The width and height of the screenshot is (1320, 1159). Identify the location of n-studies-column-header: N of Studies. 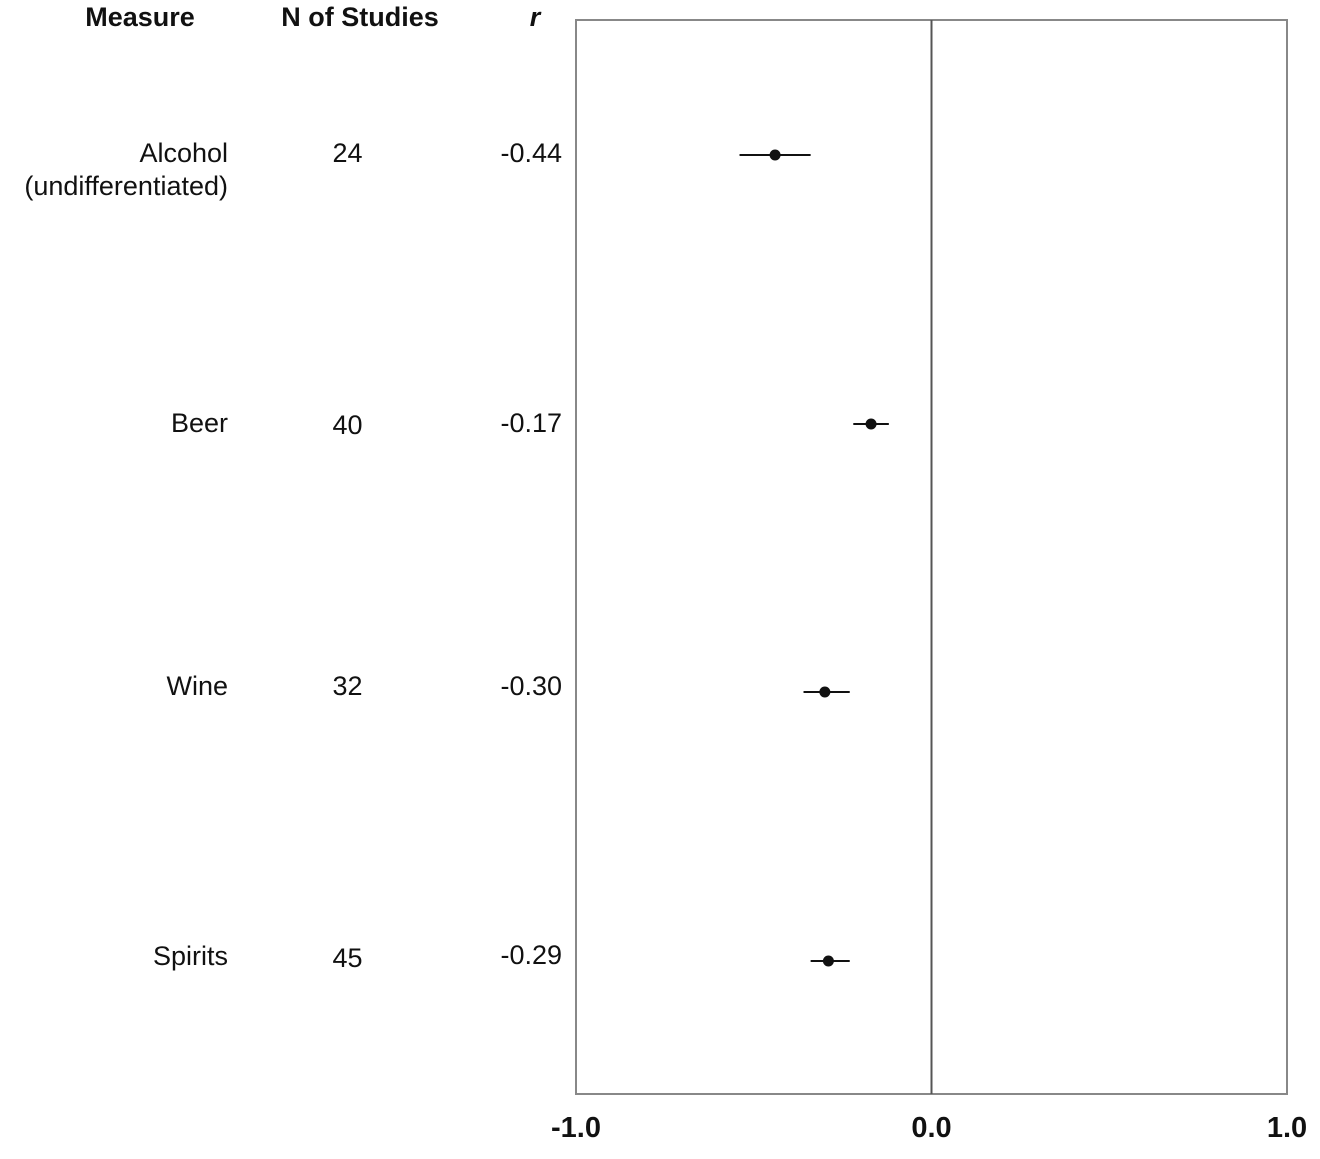
(360, 17).